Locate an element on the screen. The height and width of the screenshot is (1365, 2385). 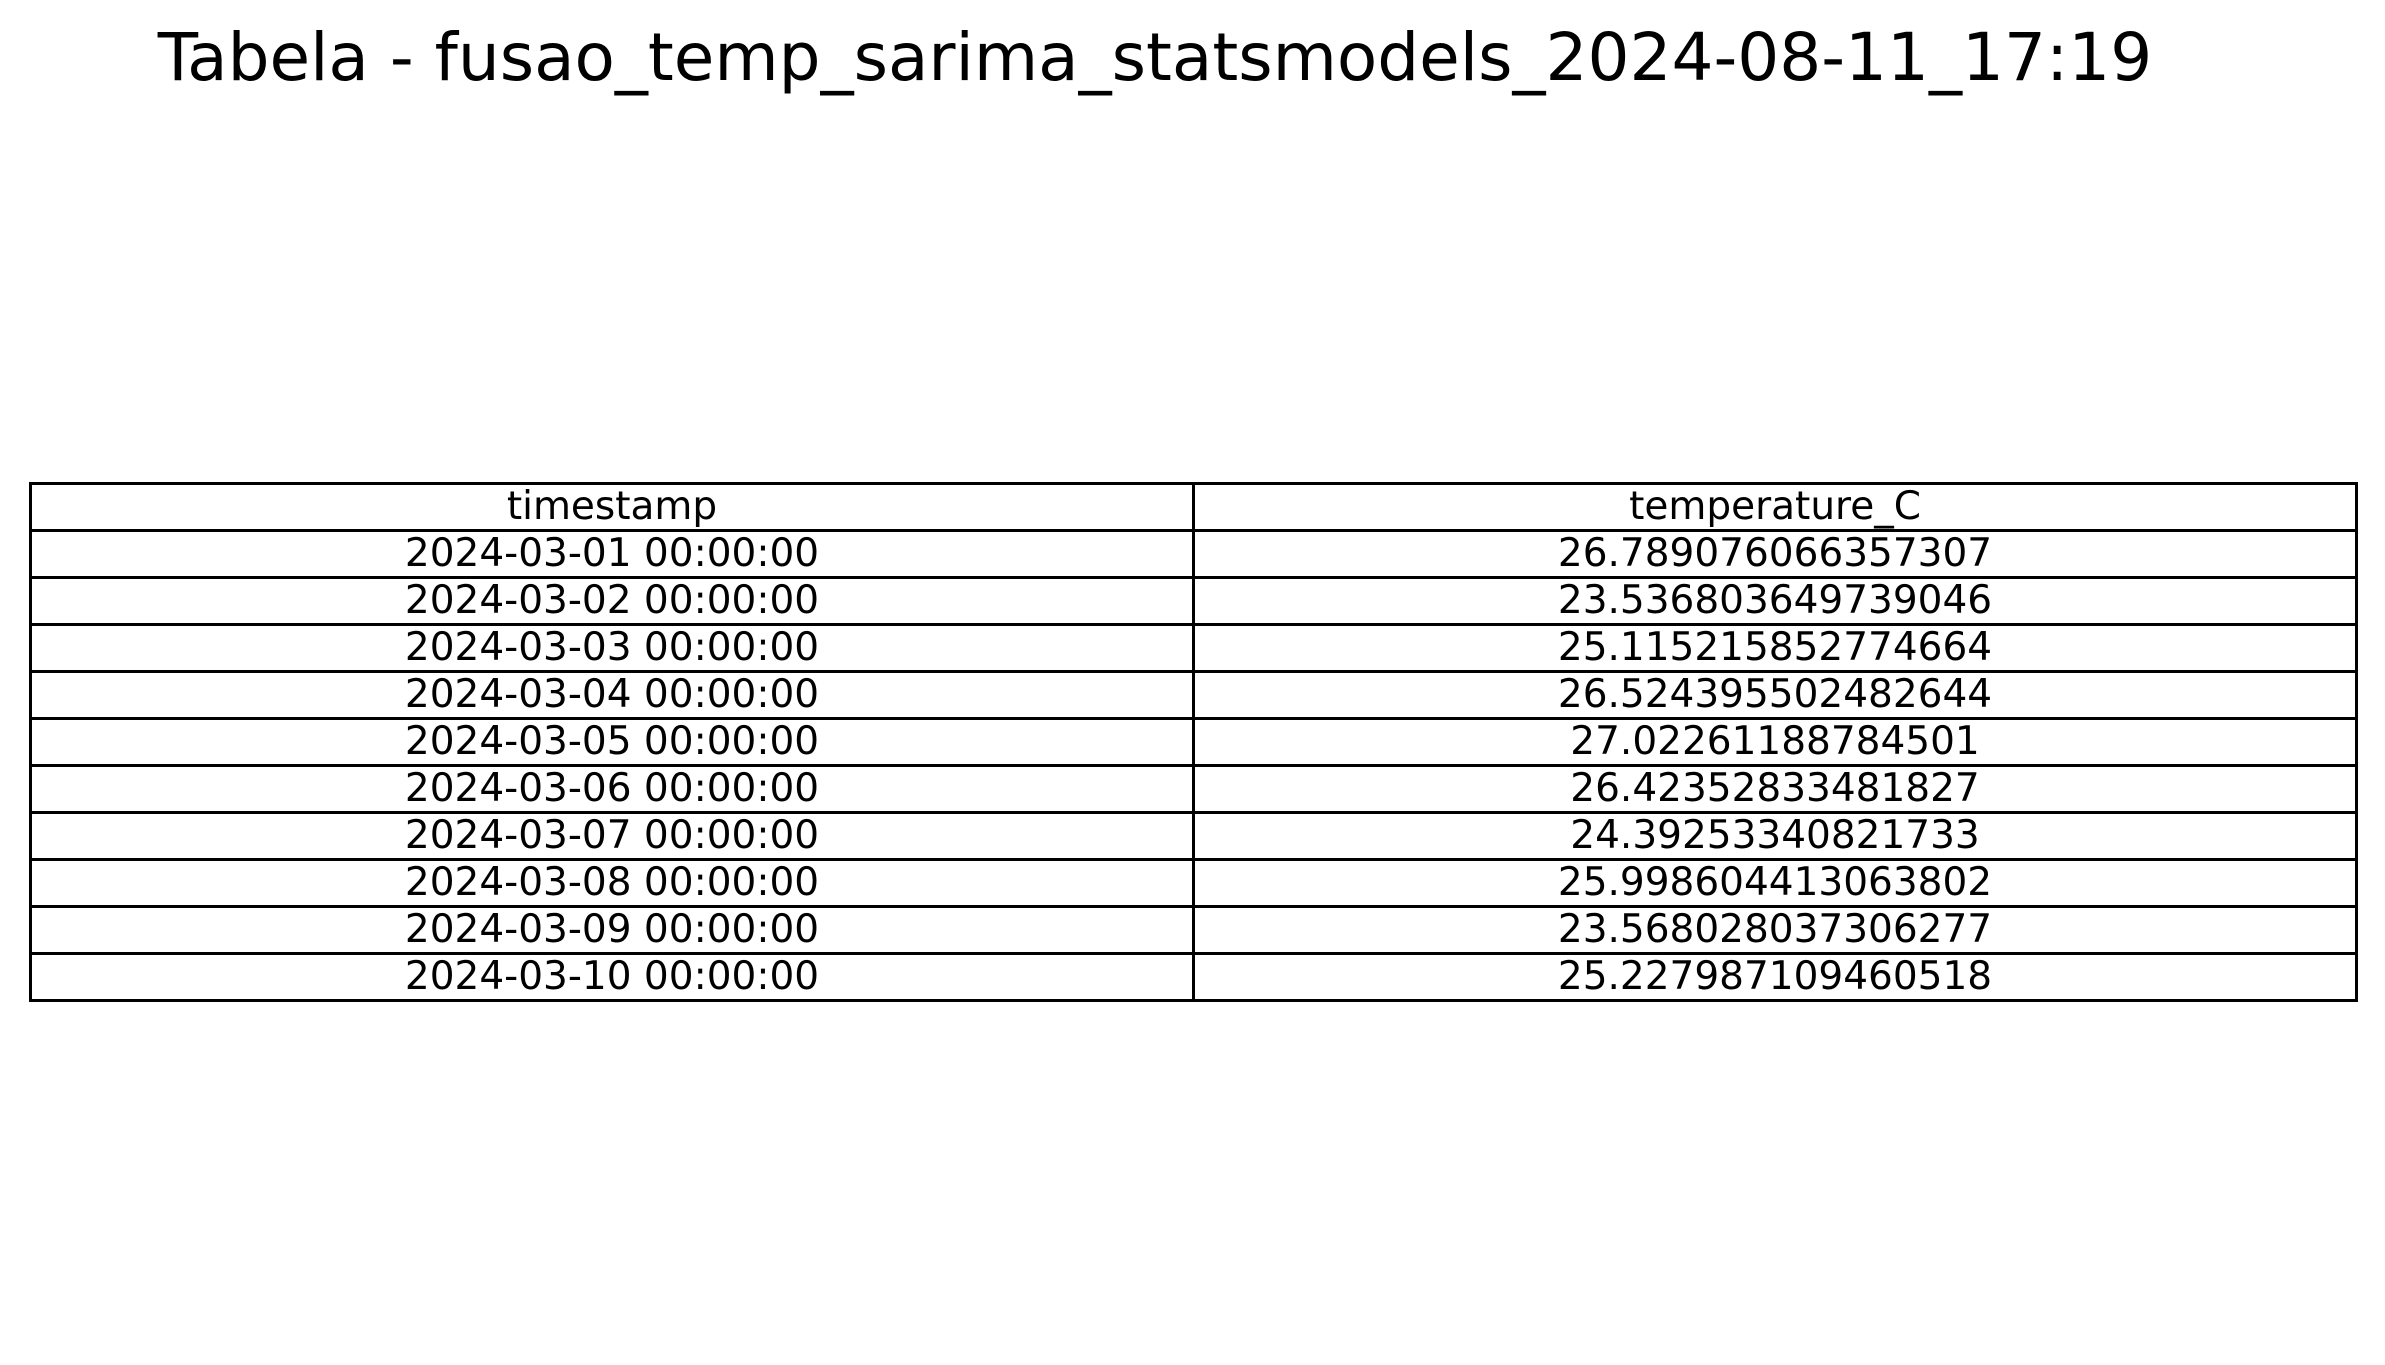
timestamp-cell: 2024-03-08 00:00:00 is located at coordinates (612, 883).